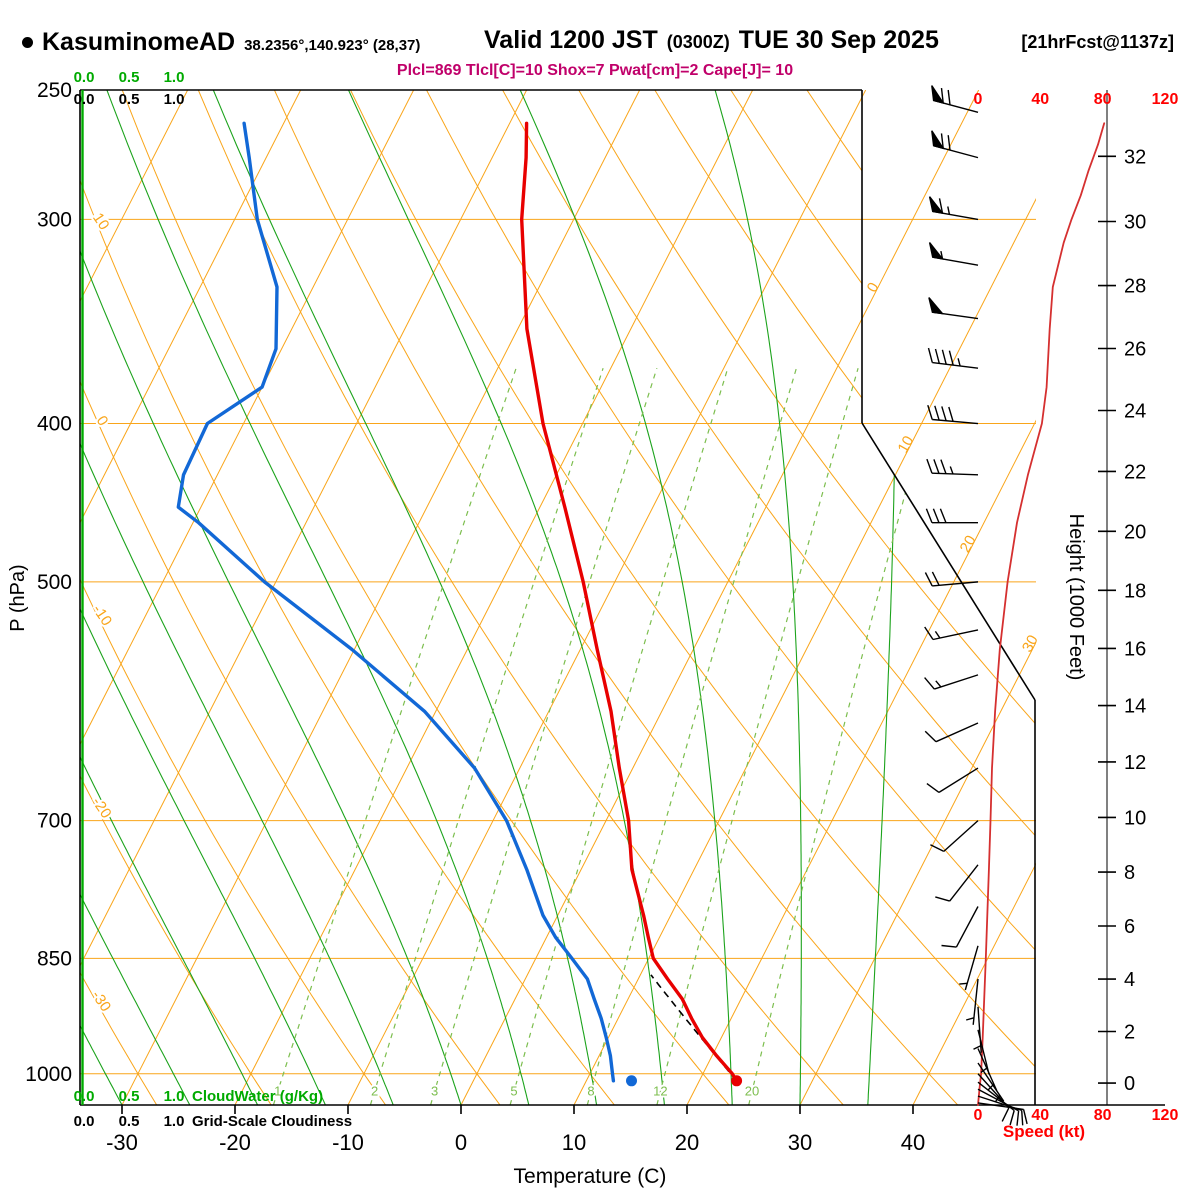 The height and width of the screenshot is (1200, 1200). I want to click on parcel-trace, so click(694, 1028).